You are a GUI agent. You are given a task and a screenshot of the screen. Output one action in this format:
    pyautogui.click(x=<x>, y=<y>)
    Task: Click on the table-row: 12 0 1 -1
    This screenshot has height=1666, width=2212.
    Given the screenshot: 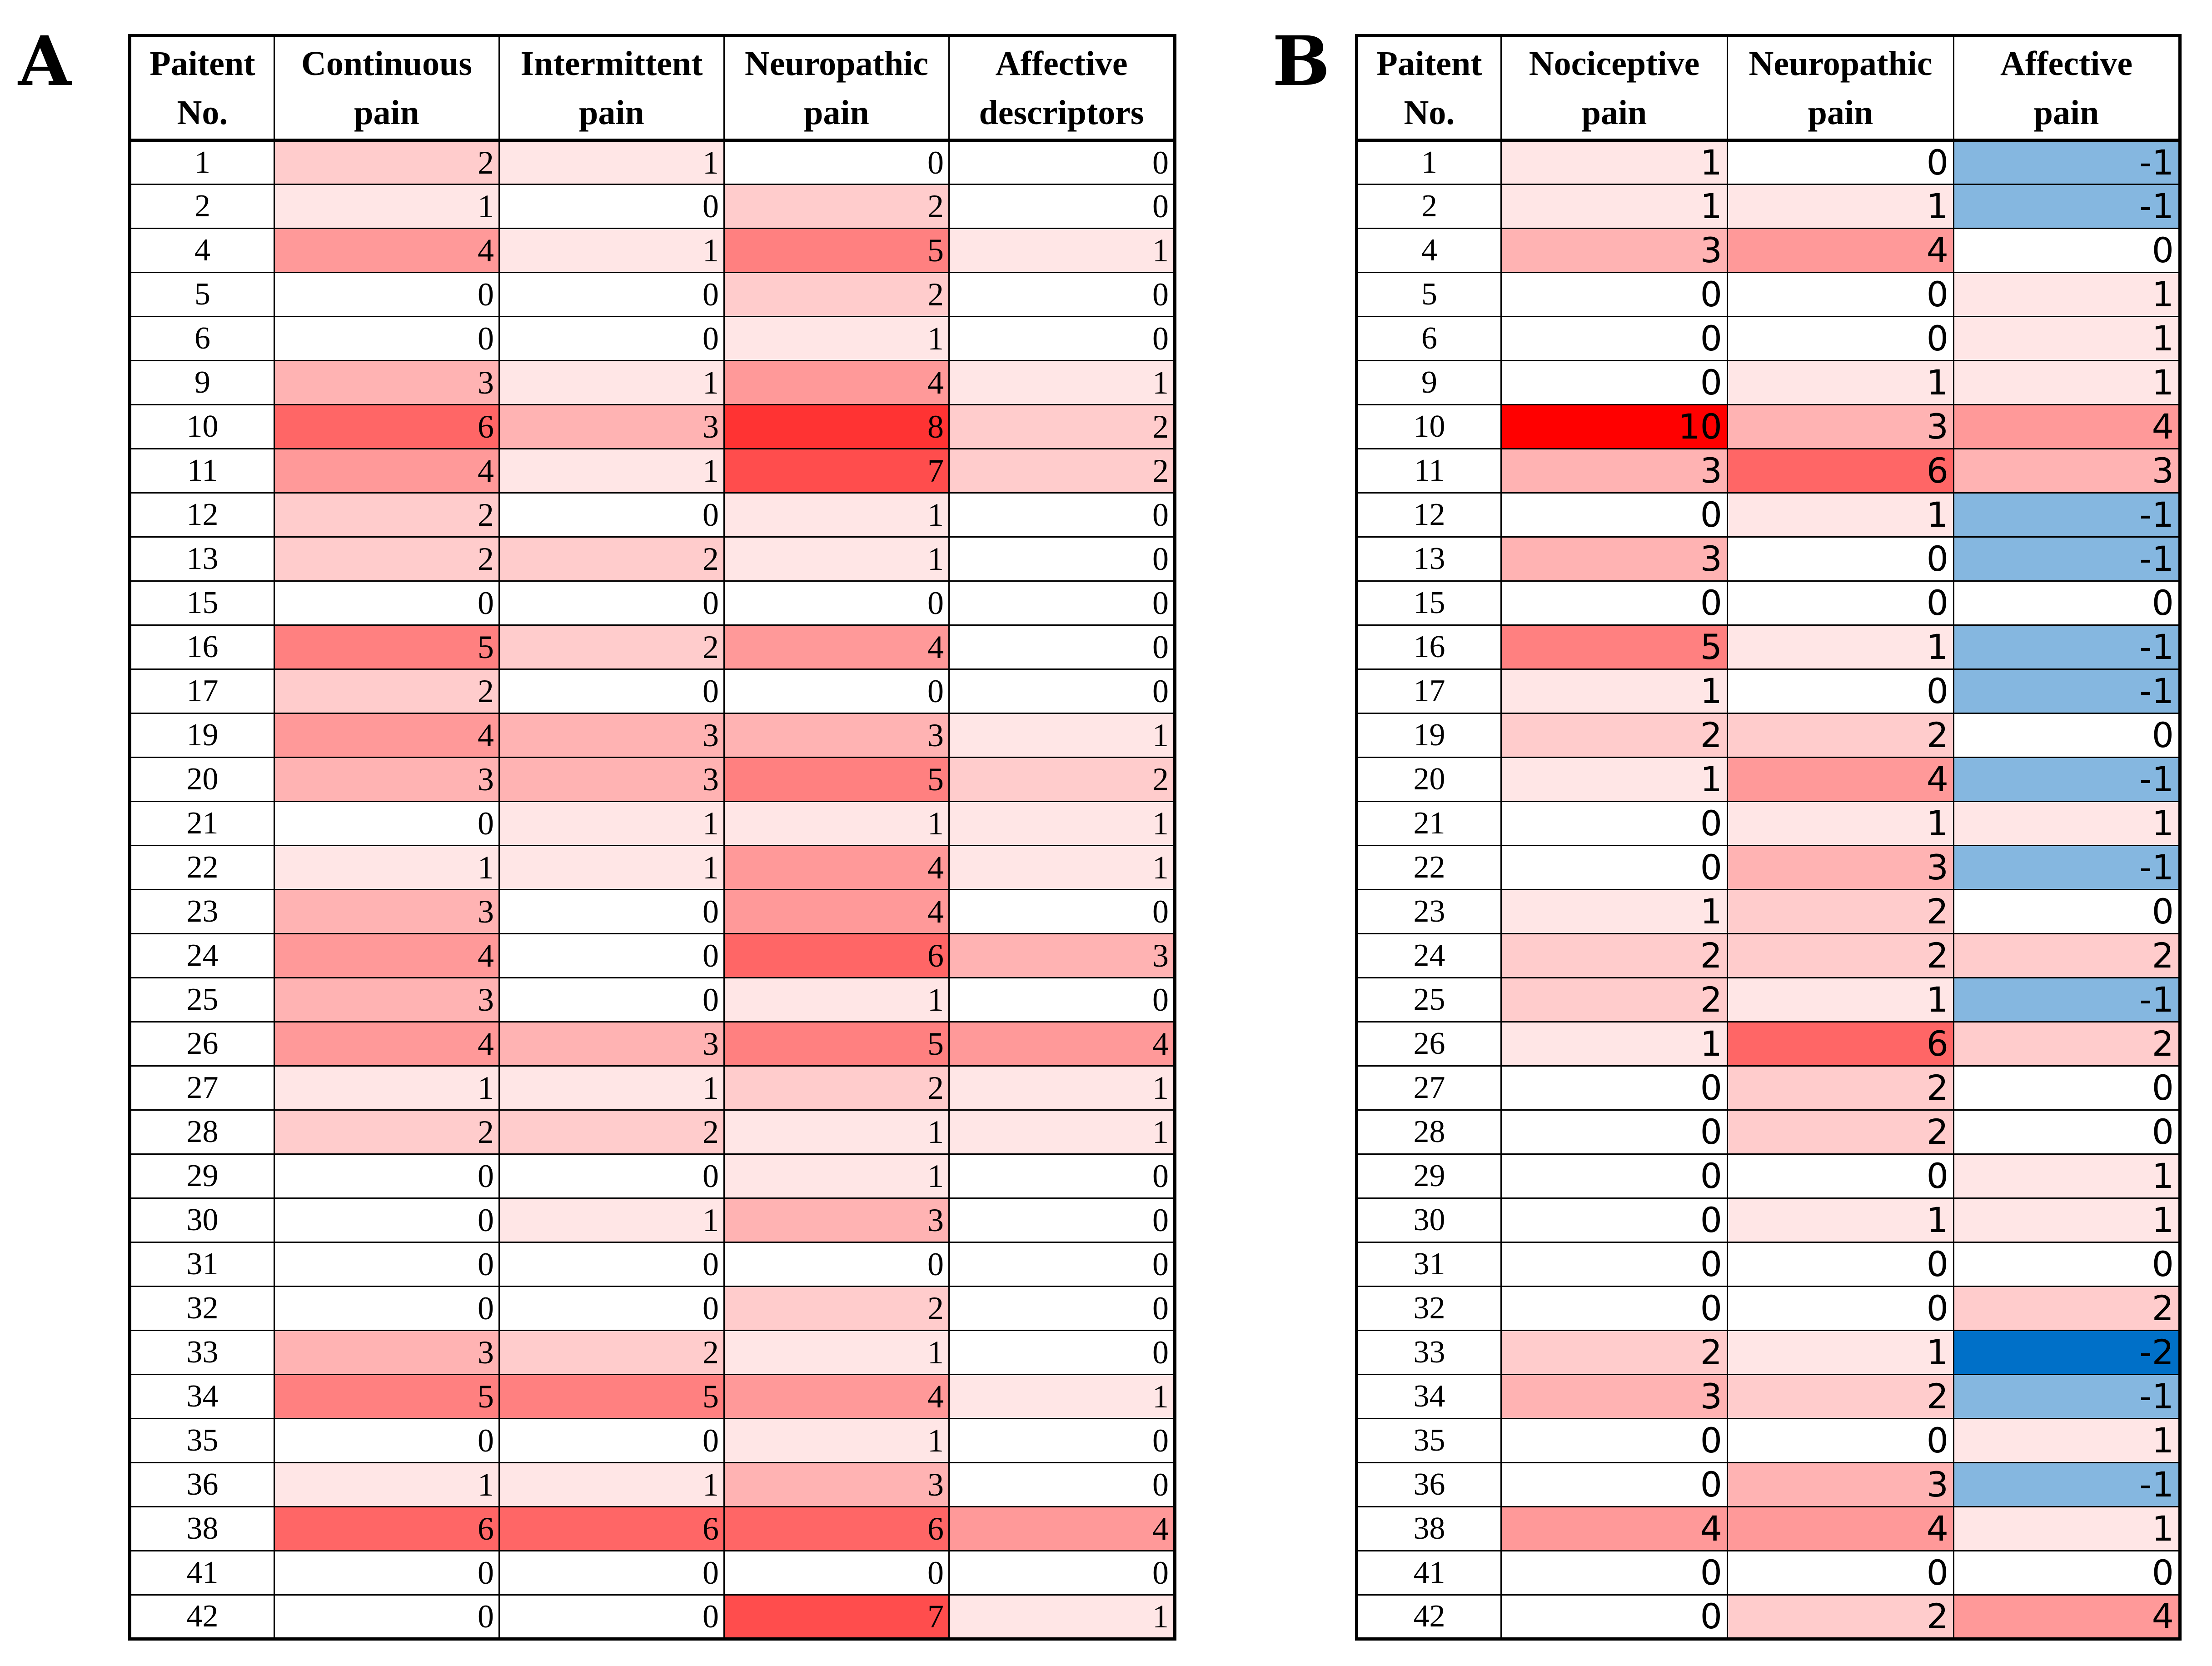 What is the action you would take?
    pyautogui.click(x=1768, y=515)
    